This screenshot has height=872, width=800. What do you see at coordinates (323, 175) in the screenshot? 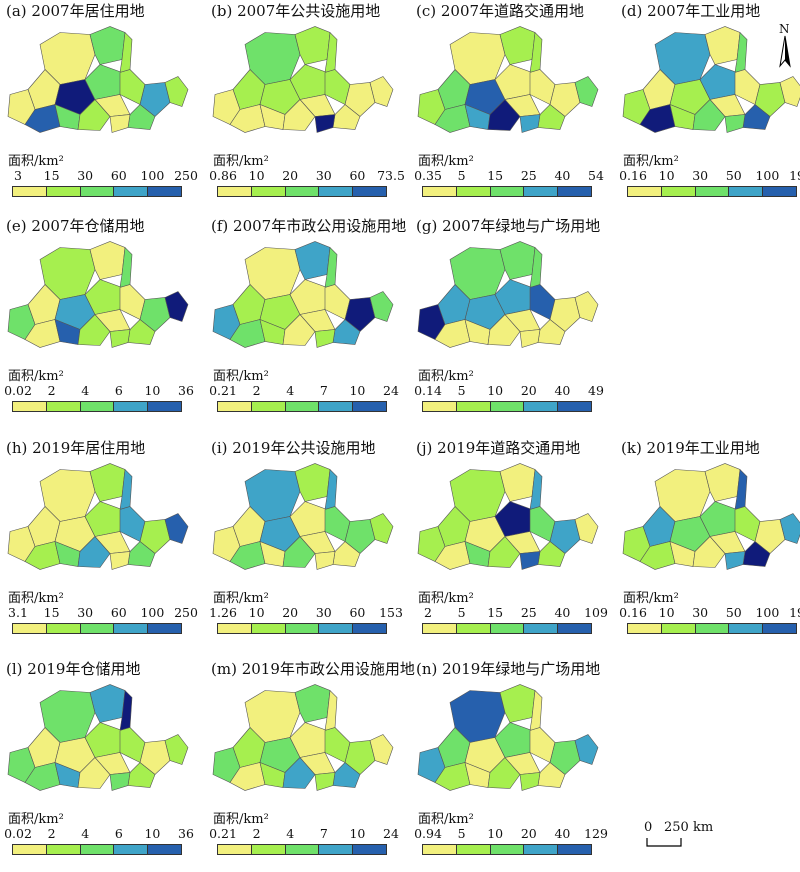
I see `legend-tick-label: 30` at bounding box center [323, 175].